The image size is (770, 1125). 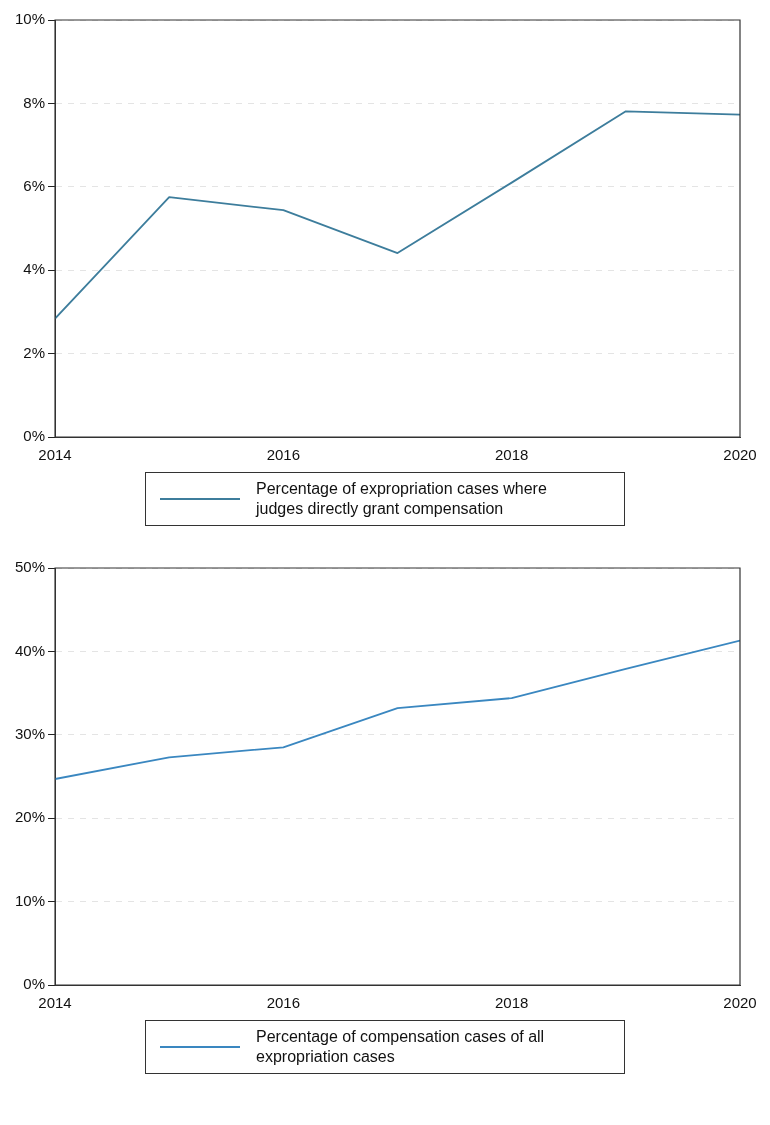 What do you see at coordinates (30, 650) in the screenshot?
I see `y-tick-label: 40%` at bounding box center [30, 650].